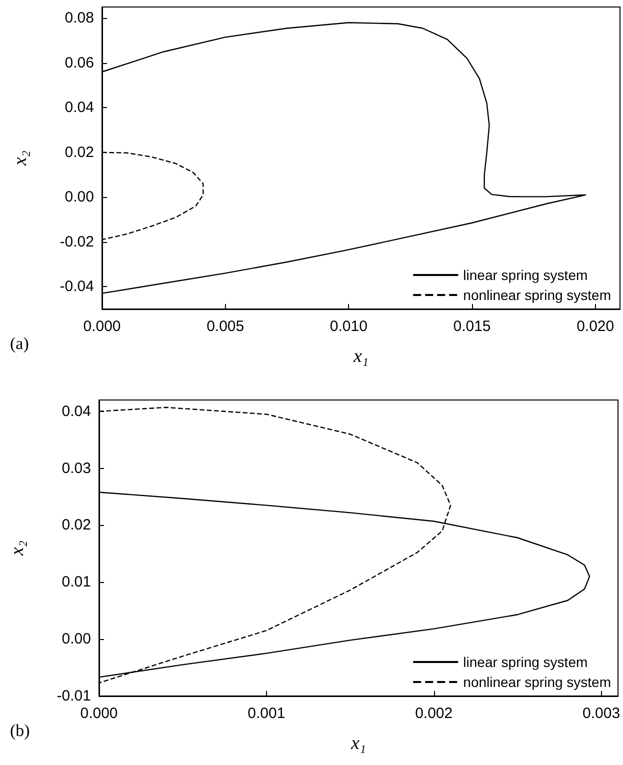 The image size is (623, 765). I want to click on x-tick-label: 0.003, so click(601, 713).